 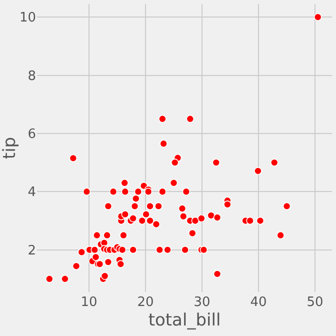 What do you see at coordinates (145, 302) in the screenshot?
I see `x-tick-label: 20` at bounding box center [145, 302].